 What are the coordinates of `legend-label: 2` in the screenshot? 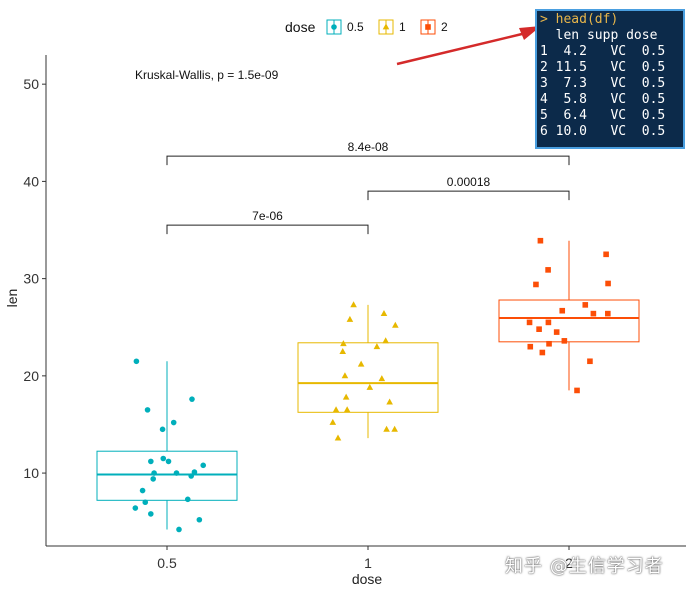 It's located at (444, 27).